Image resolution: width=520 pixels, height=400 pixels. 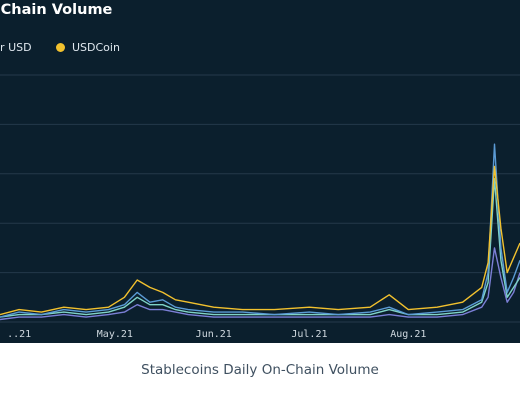 I want to click on legend-dot-icon, so click(x=60, y=47).